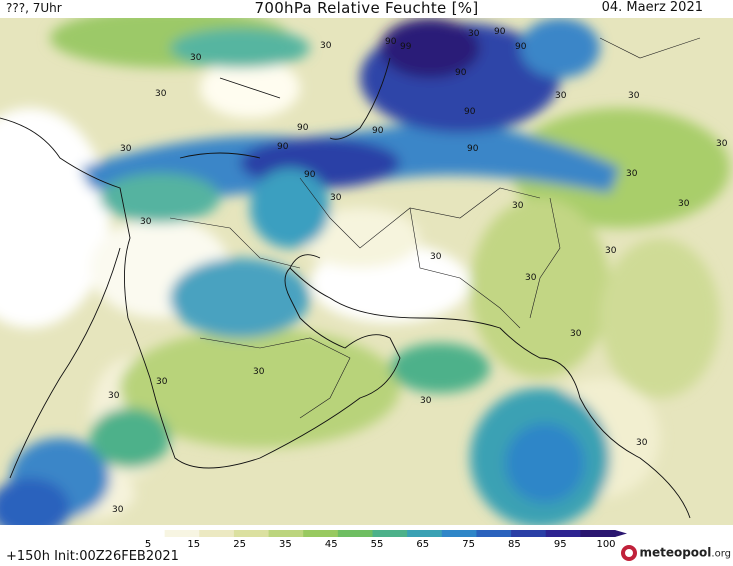  I want to click on legend-tick-label: 45, so click(331, 543).